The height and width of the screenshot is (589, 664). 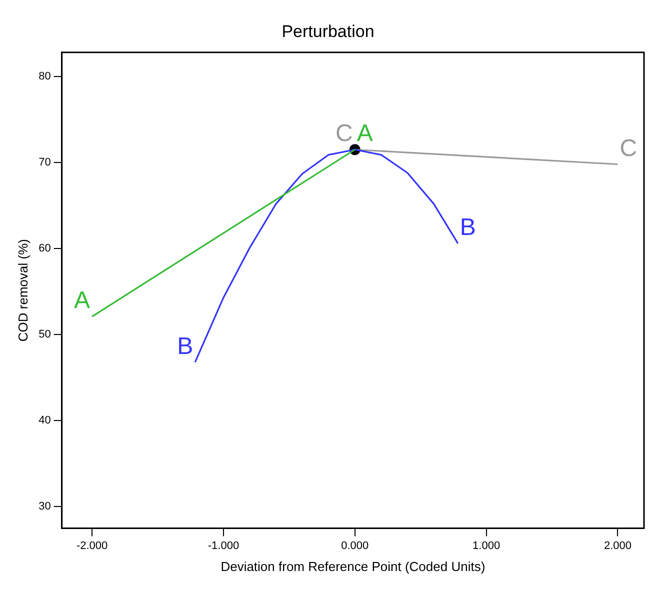 I want to click on y-tick-label: 80, so click(x=44, y=76).